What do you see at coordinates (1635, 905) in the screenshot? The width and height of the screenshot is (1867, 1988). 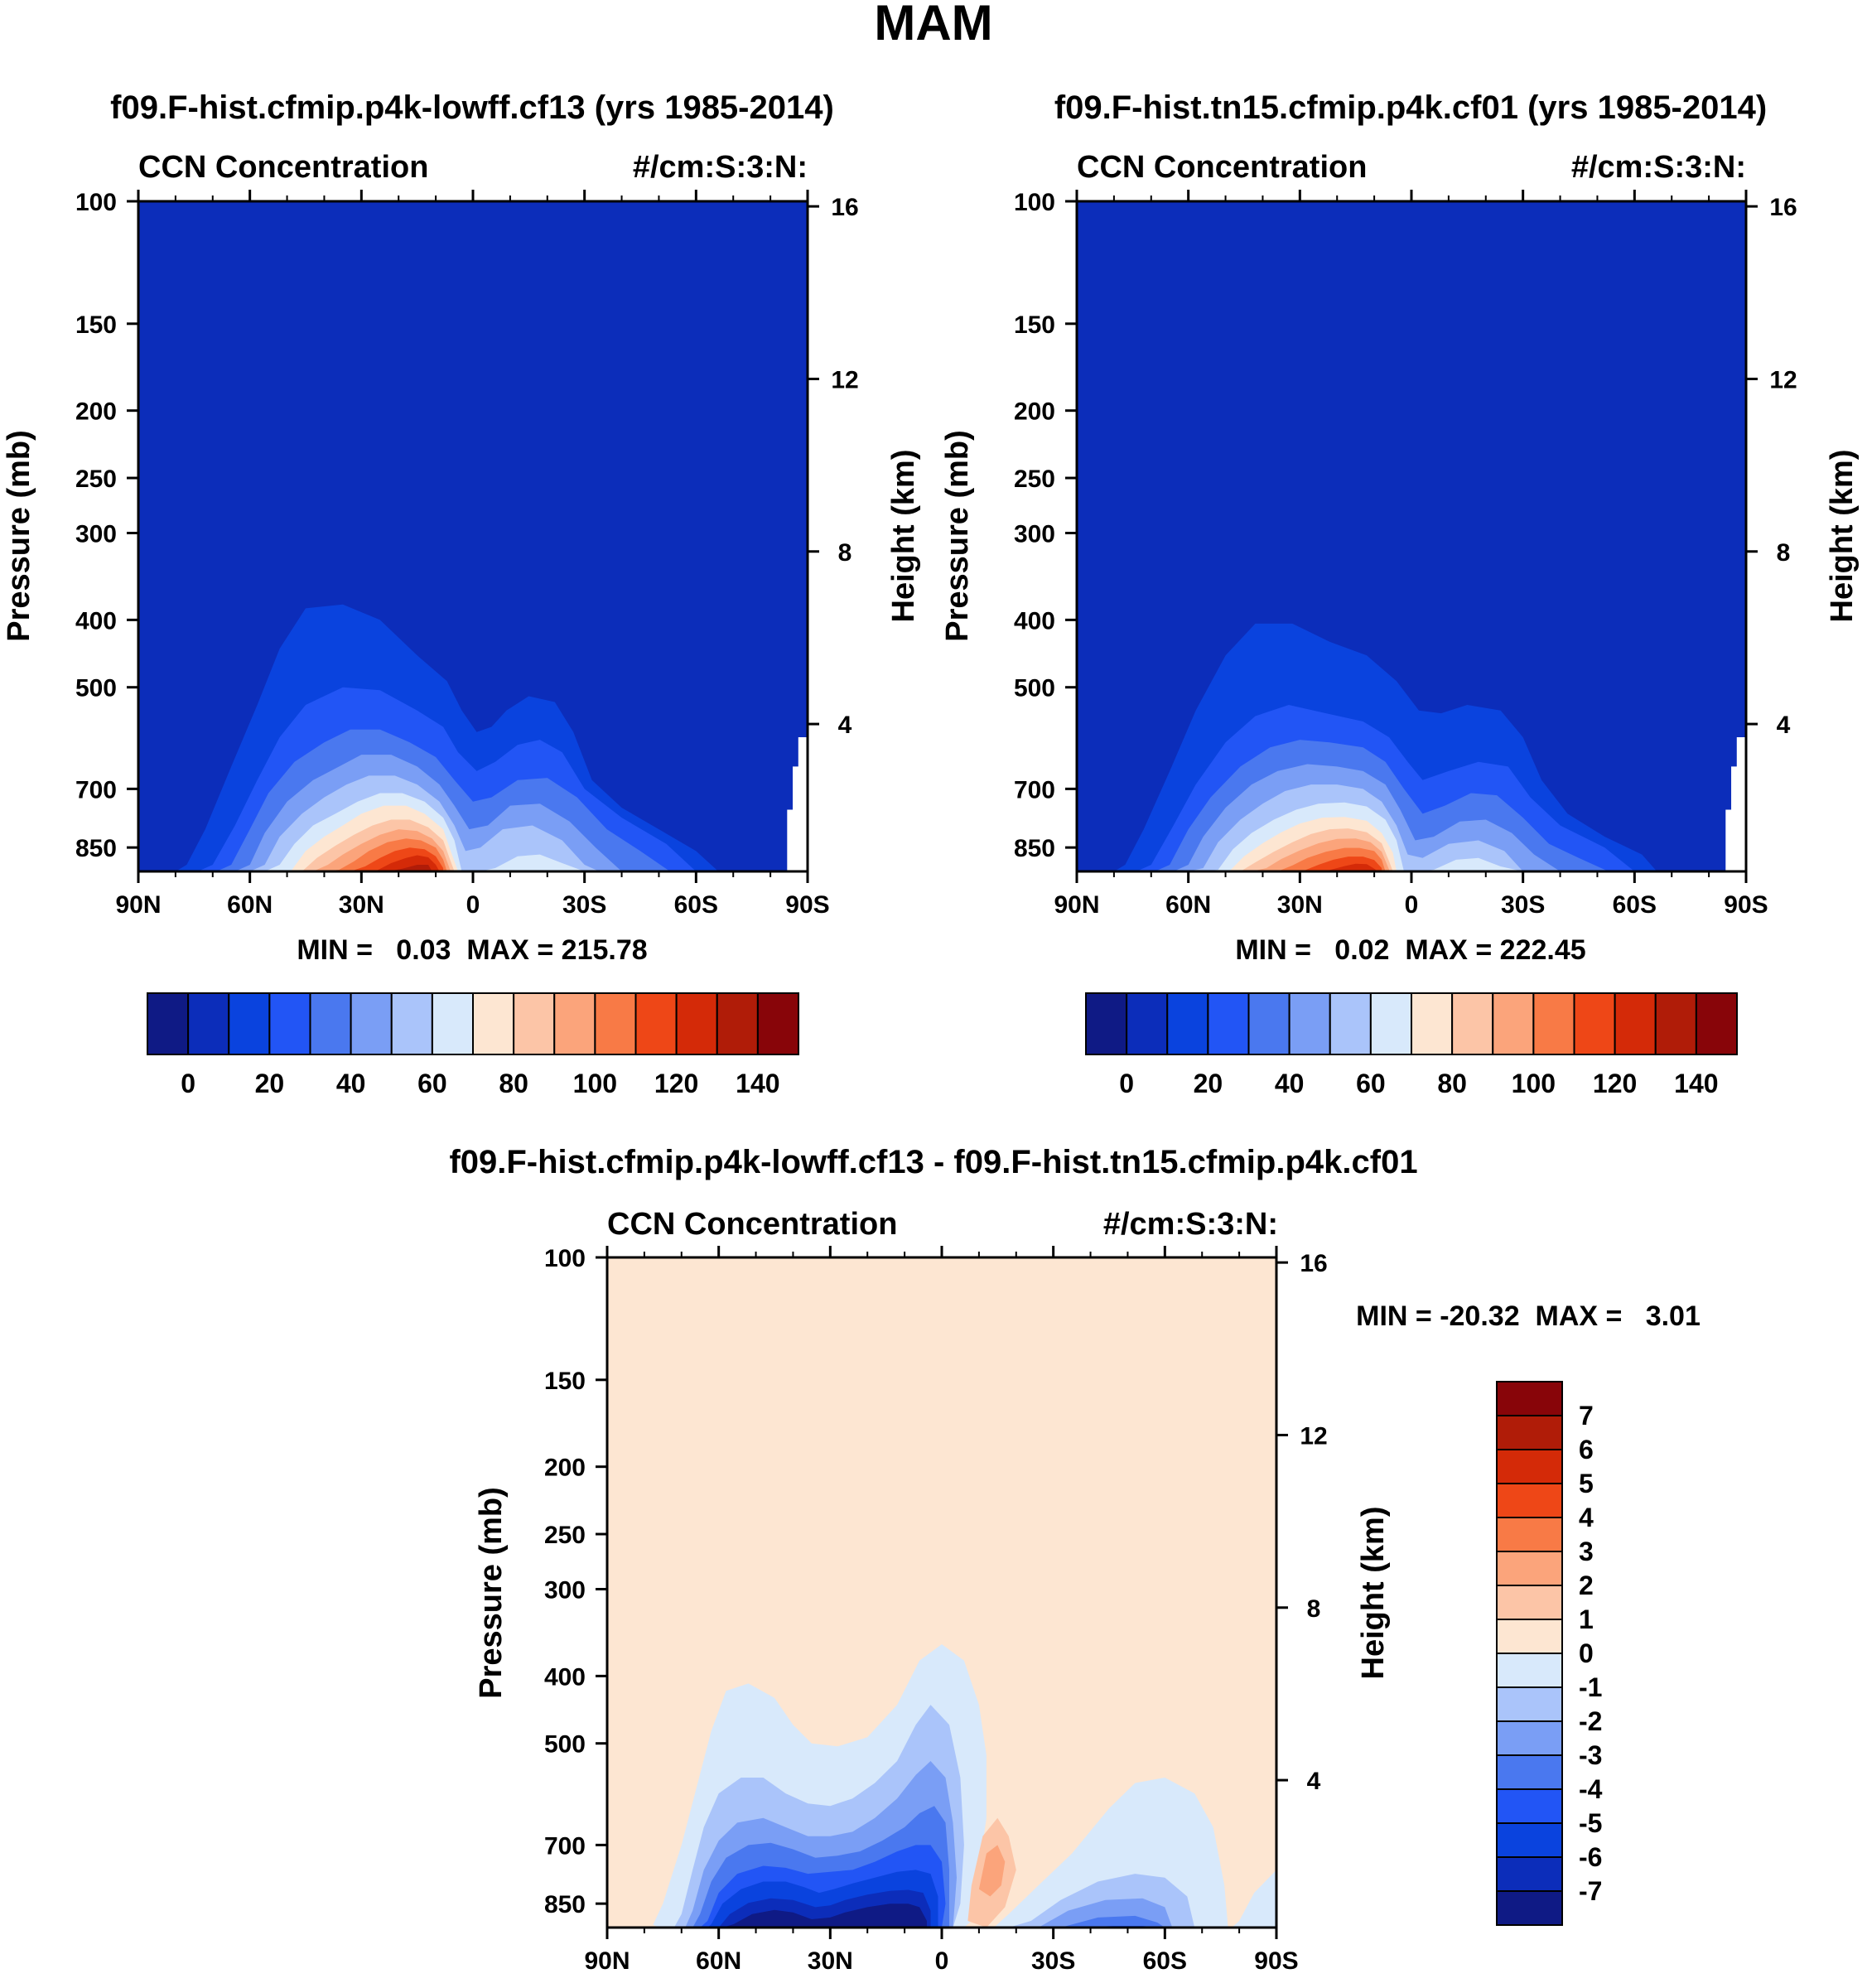 I see `x-tick-label: 60S` at bounding box center [1635, 905].